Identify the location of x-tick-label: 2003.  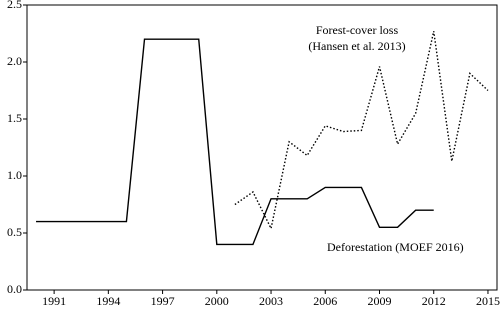
(271, 301).